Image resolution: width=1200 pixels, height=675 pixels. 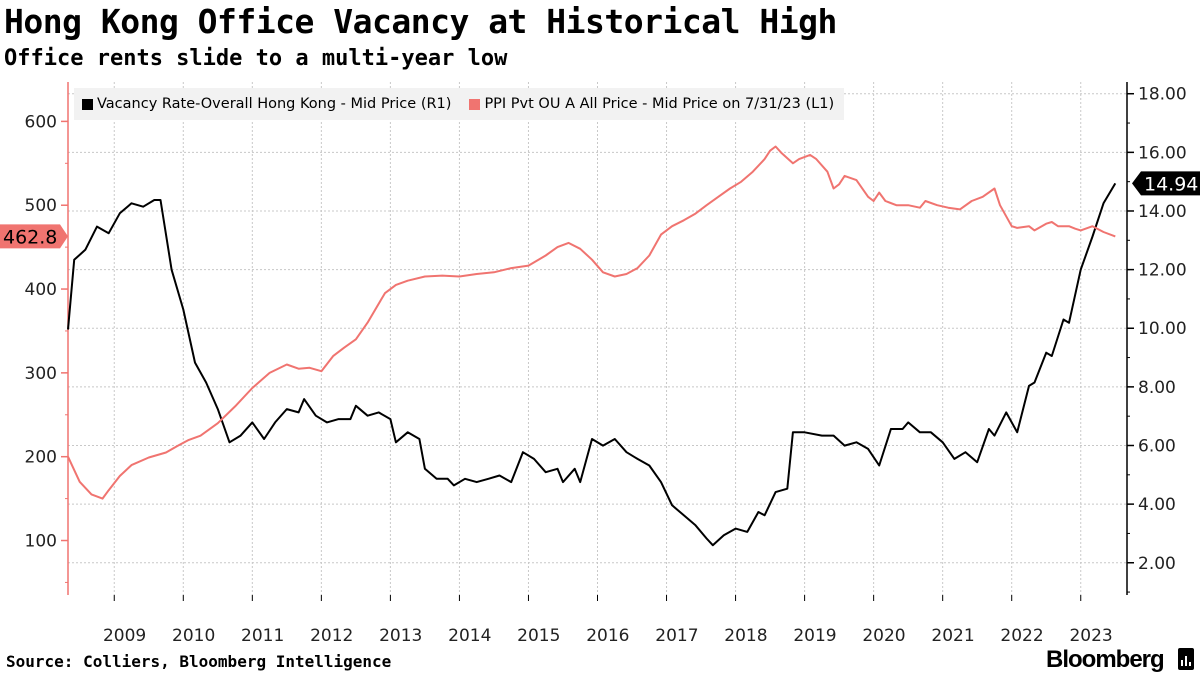 What do you see at coordinates (41, 458) in the screenshot?
I see `left-tick-label: 200` at bounding box center [41, 458].